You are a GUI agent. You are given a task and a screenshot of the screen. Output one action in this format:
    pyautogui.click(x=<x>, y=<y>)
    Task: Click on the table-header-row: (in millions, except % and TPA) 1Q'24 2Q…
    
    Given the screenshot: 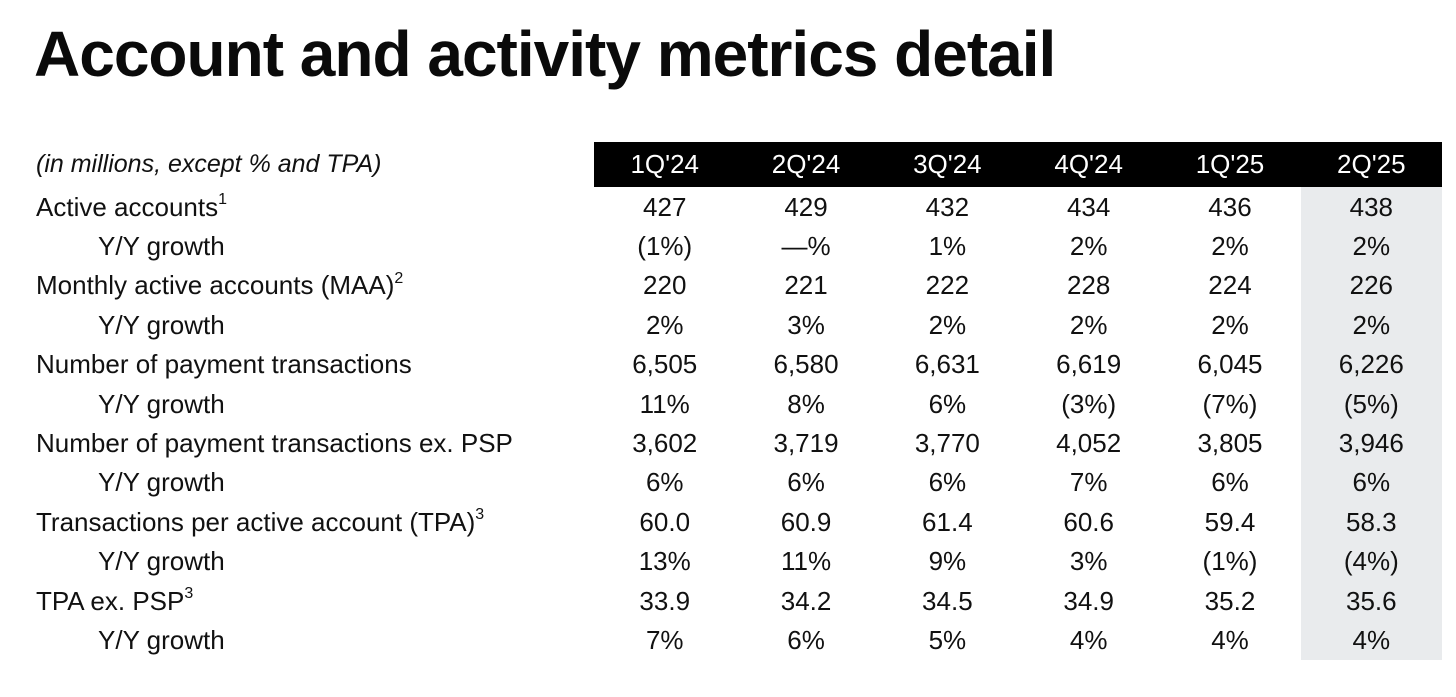 What is the action you would take?
    pyautogui.click(x=739, y=165)
    